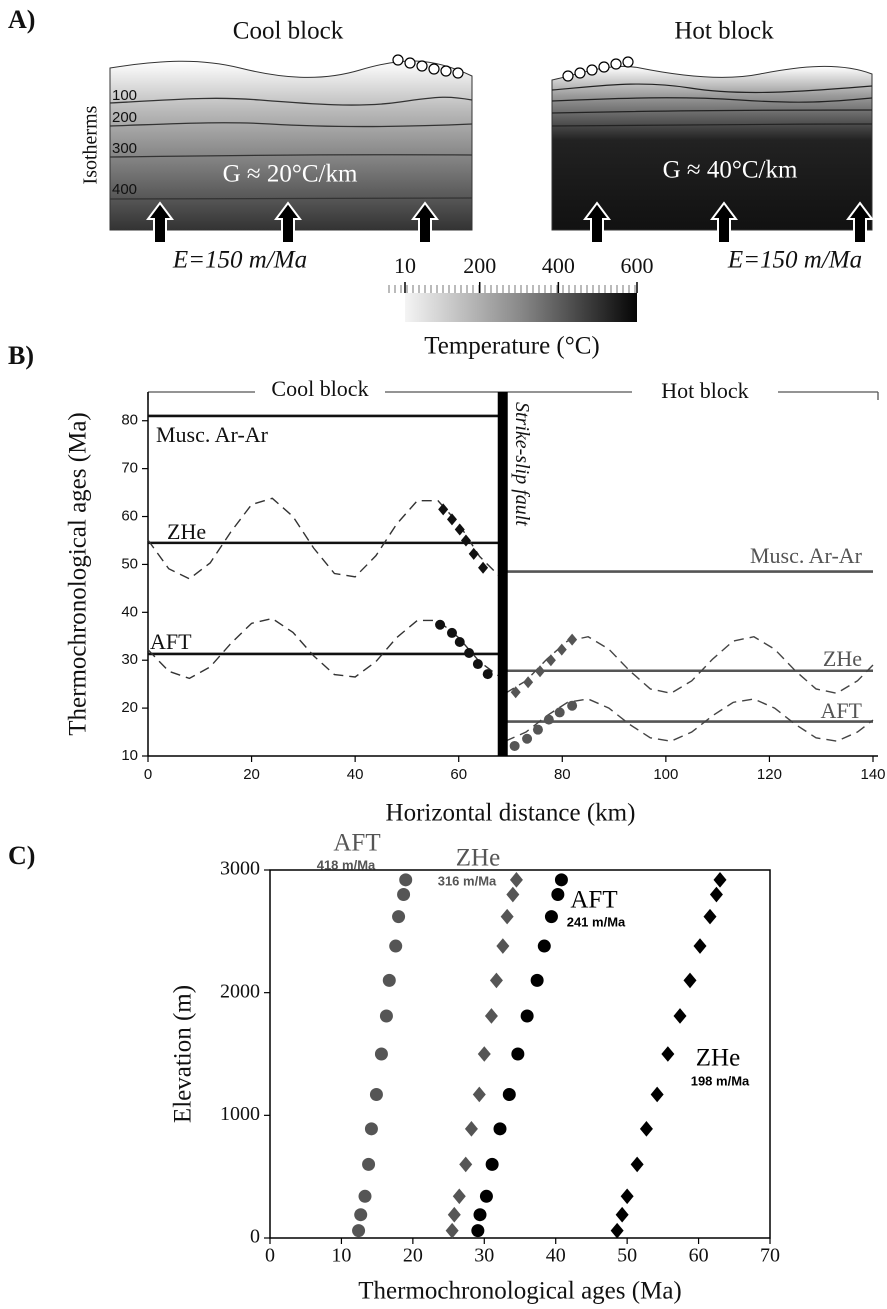  I want to click on colorbar-tick-label: 10, so click(405, 265).